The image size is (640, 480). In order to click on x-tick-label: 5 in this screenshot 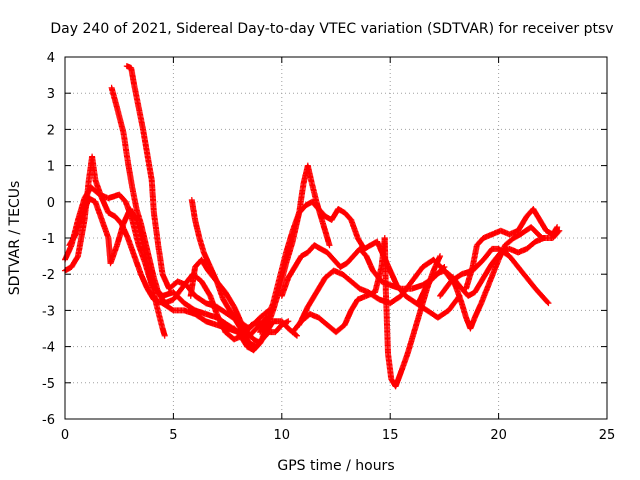, I will do `click(173, 435)`.